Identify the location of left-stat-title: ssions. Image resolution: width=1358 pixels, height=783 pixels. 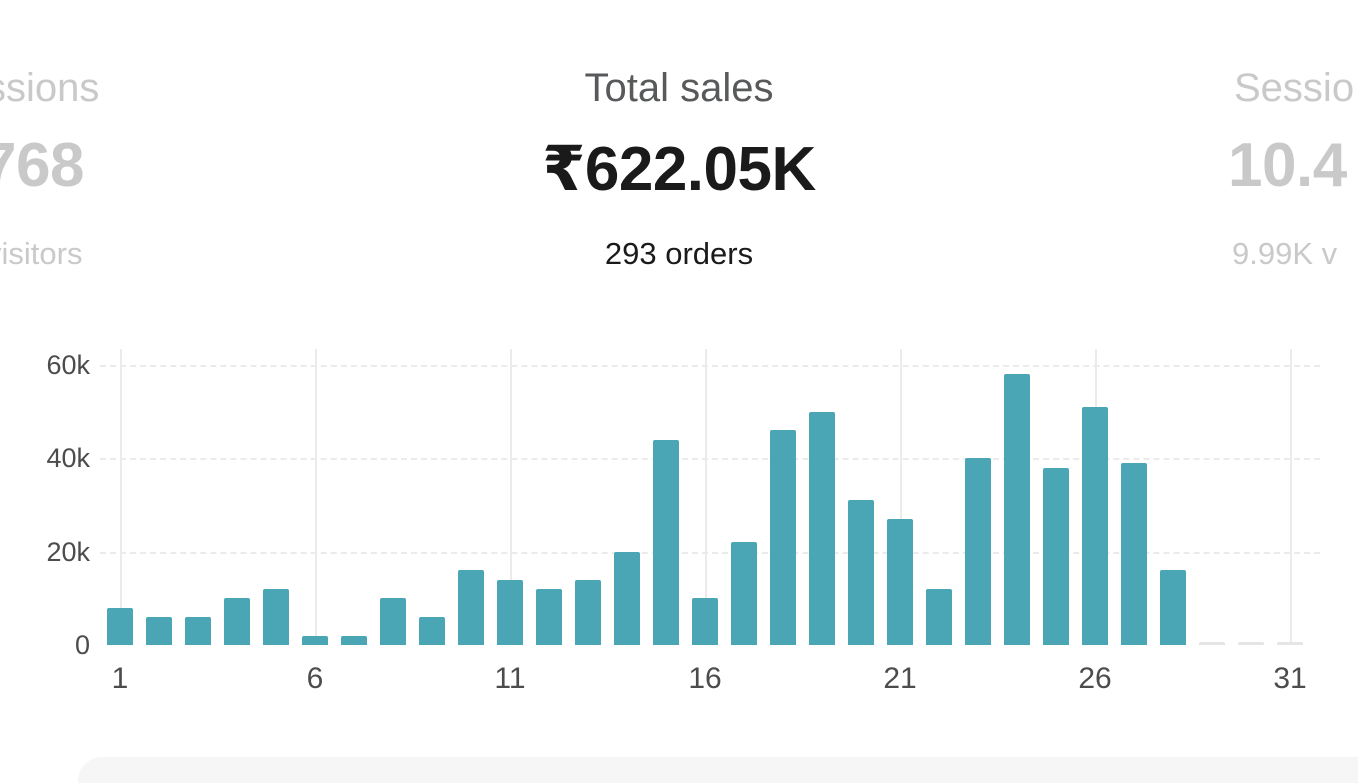
(50, 88).